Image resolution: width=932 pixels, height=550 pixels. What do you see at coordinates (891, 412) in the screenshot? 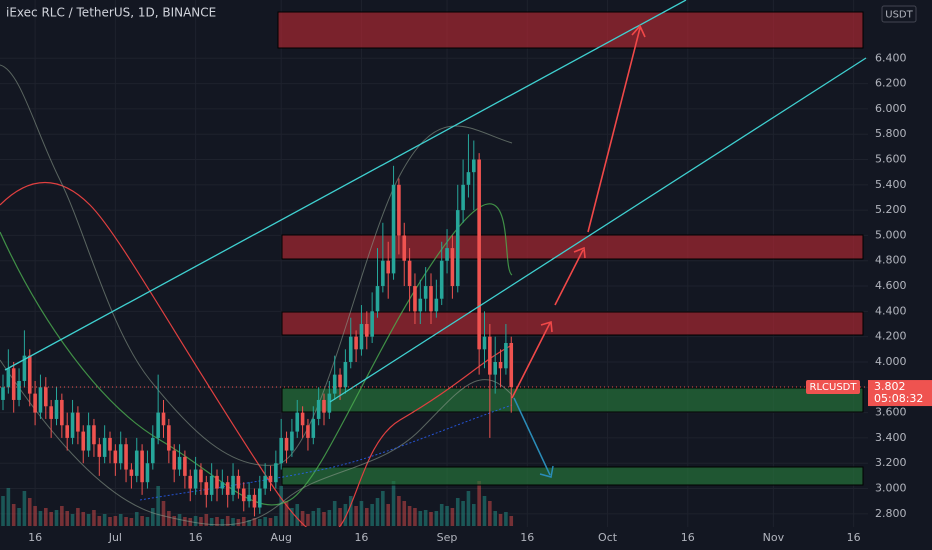
I see `y-tick-label: 3.600` at bounding box center [891, 412].